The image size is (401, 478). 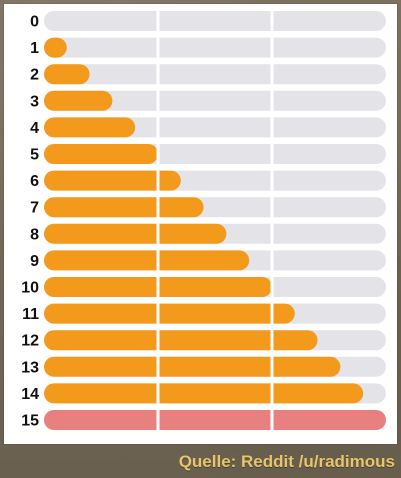 What do you see at coordinates (34, 261) in the screenshot?
I see `category-label-9: 9` at bounding box center [34, 261].